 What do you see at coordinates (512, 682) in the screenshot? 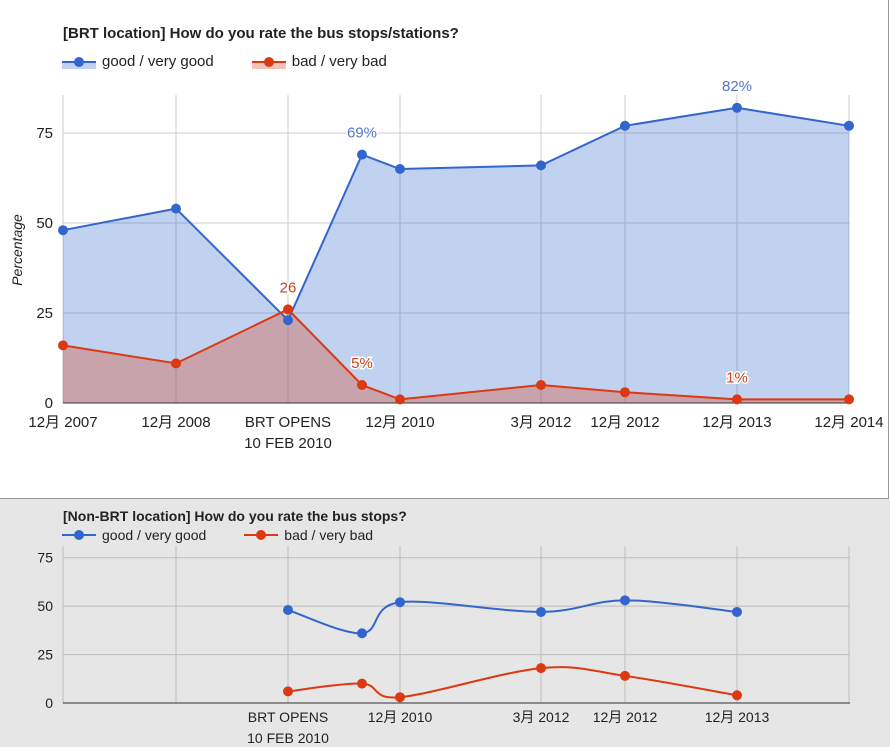
I see `series-line-bad` at bounding box center [512, 682].